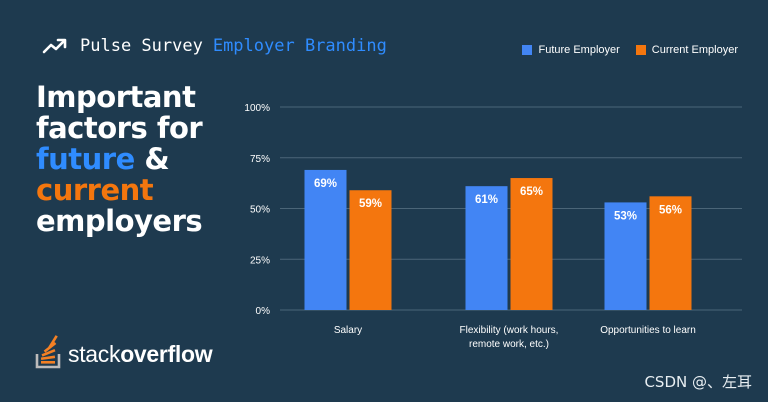 The image size is (768, 402). What do you see at coordinates (94, 354) in the screenshot?
I see `logo-word-stack: stack` at bounding box center [94, 354].